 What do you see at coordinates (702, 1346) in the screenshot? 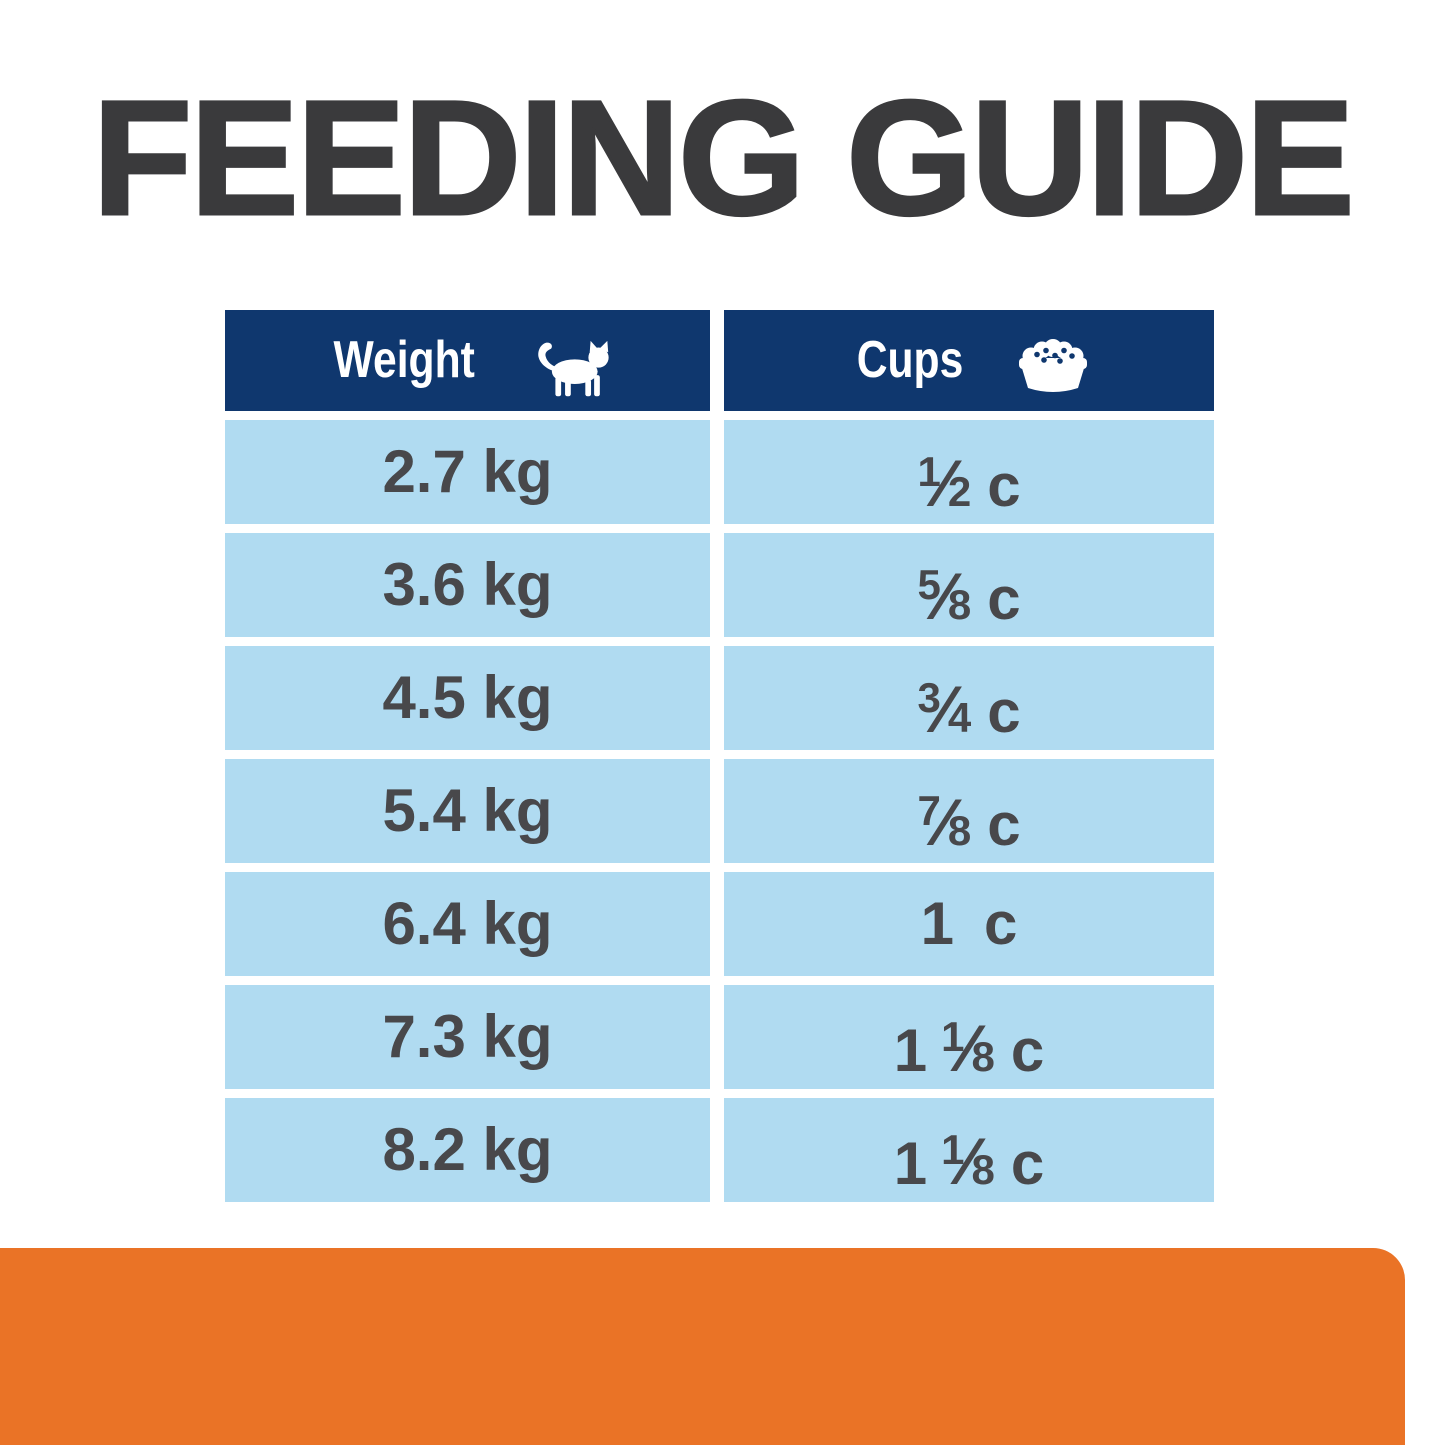
I see `footer-orange-band` at bounding box center [702, 1346].